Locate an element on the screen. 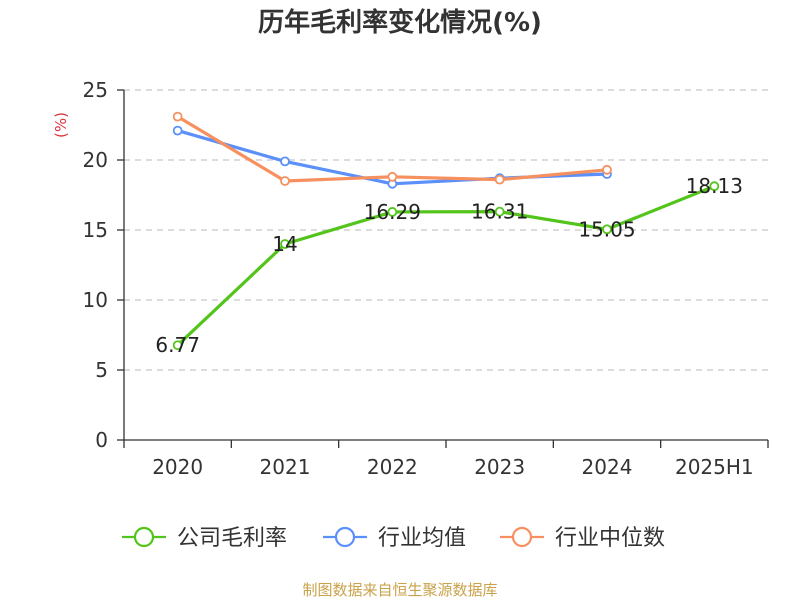 The width and height of the screenshot is (800, 600). data-label: 14 is located at coordinates (284, 244).